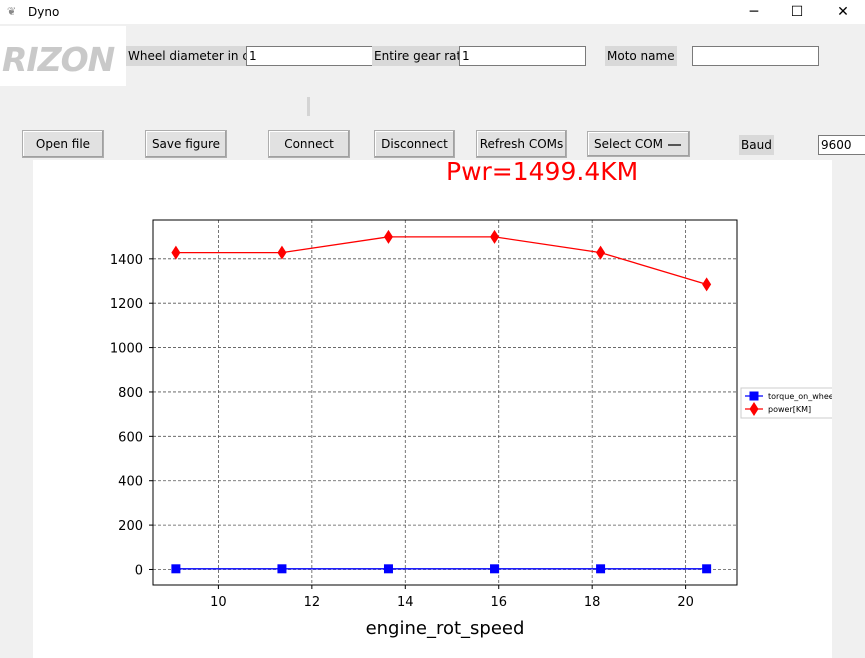 This screenshot has width=865, height=658. What do you see at coordinates (186, 144) in the screenshot?
I see `save-figure-button: Save figure` at bounding box center [186, 144].